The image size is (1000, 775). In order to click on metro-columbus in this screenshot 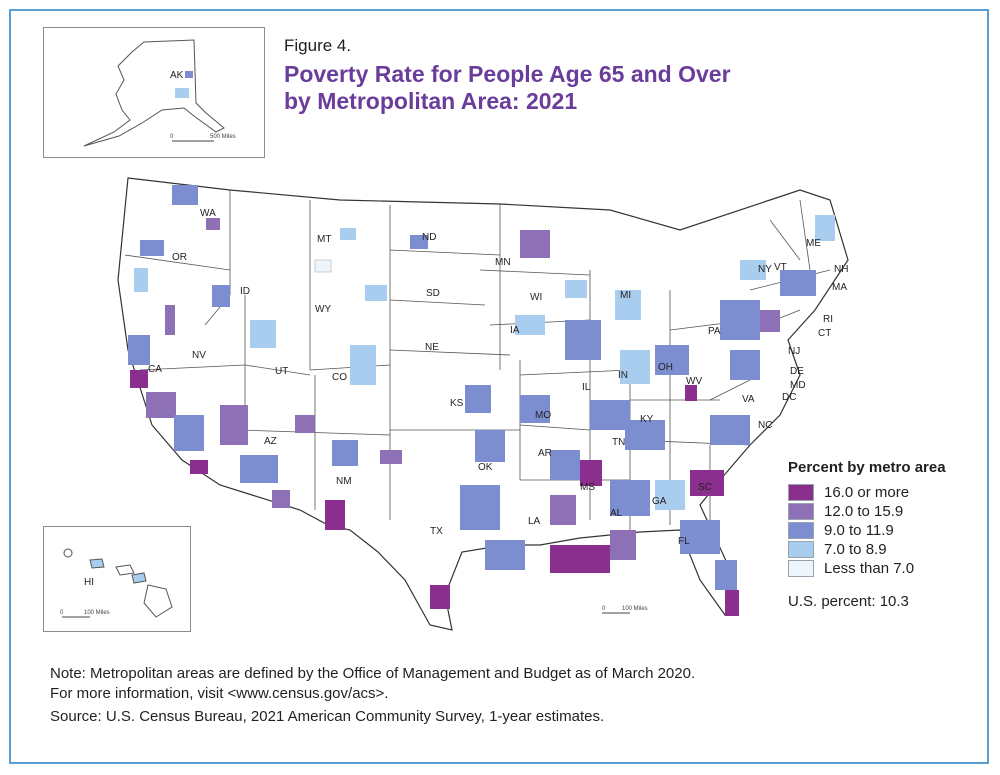, I will do `click(672, 360)`.